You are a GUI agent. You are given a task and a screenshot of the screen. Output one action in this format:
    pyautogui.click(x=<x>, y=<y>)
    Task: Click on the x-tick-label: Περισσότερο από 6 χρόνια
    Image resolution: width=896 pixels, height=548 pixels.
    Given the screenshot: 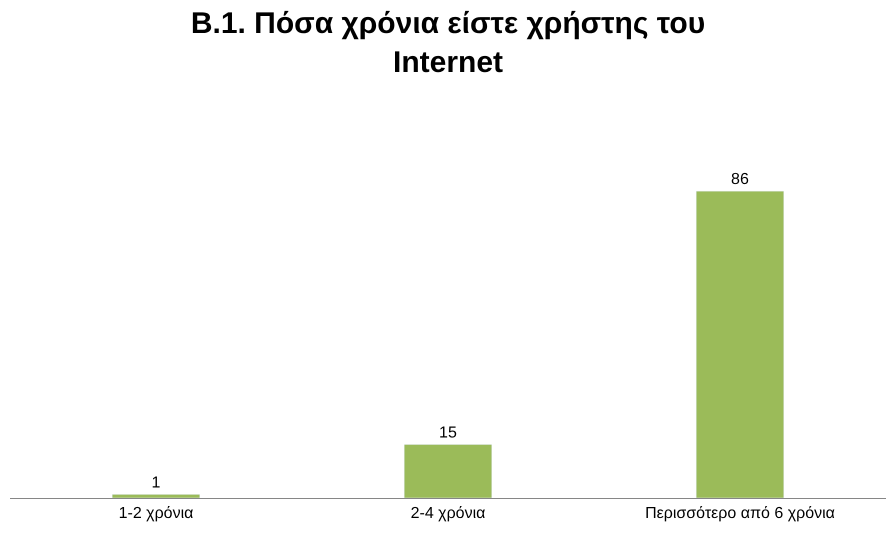 What is the action you would take?
    pyautogui.click(x=740, y=513)
    